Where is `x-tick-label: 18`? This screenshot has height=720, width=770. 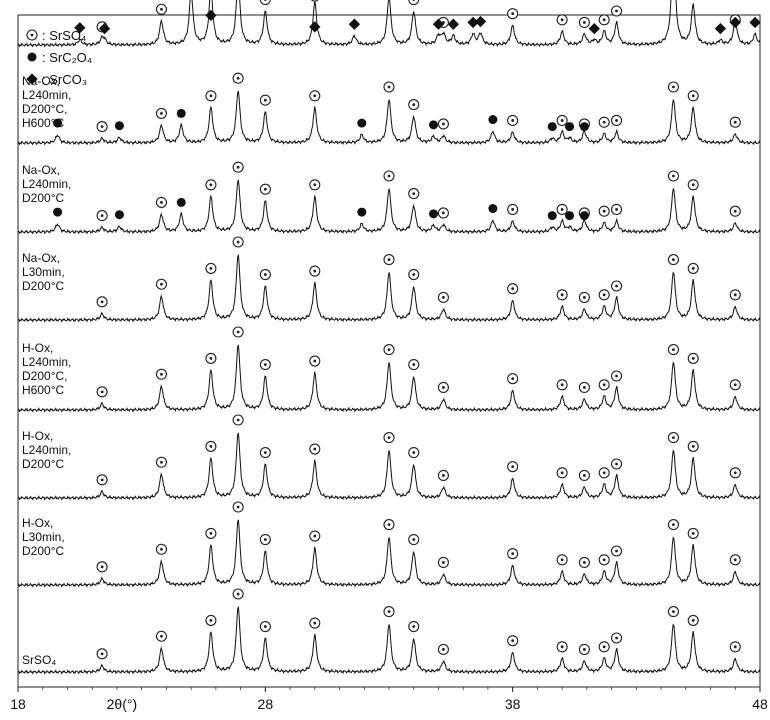
x-tick-label: 18 is located at coordinates (18, 704).